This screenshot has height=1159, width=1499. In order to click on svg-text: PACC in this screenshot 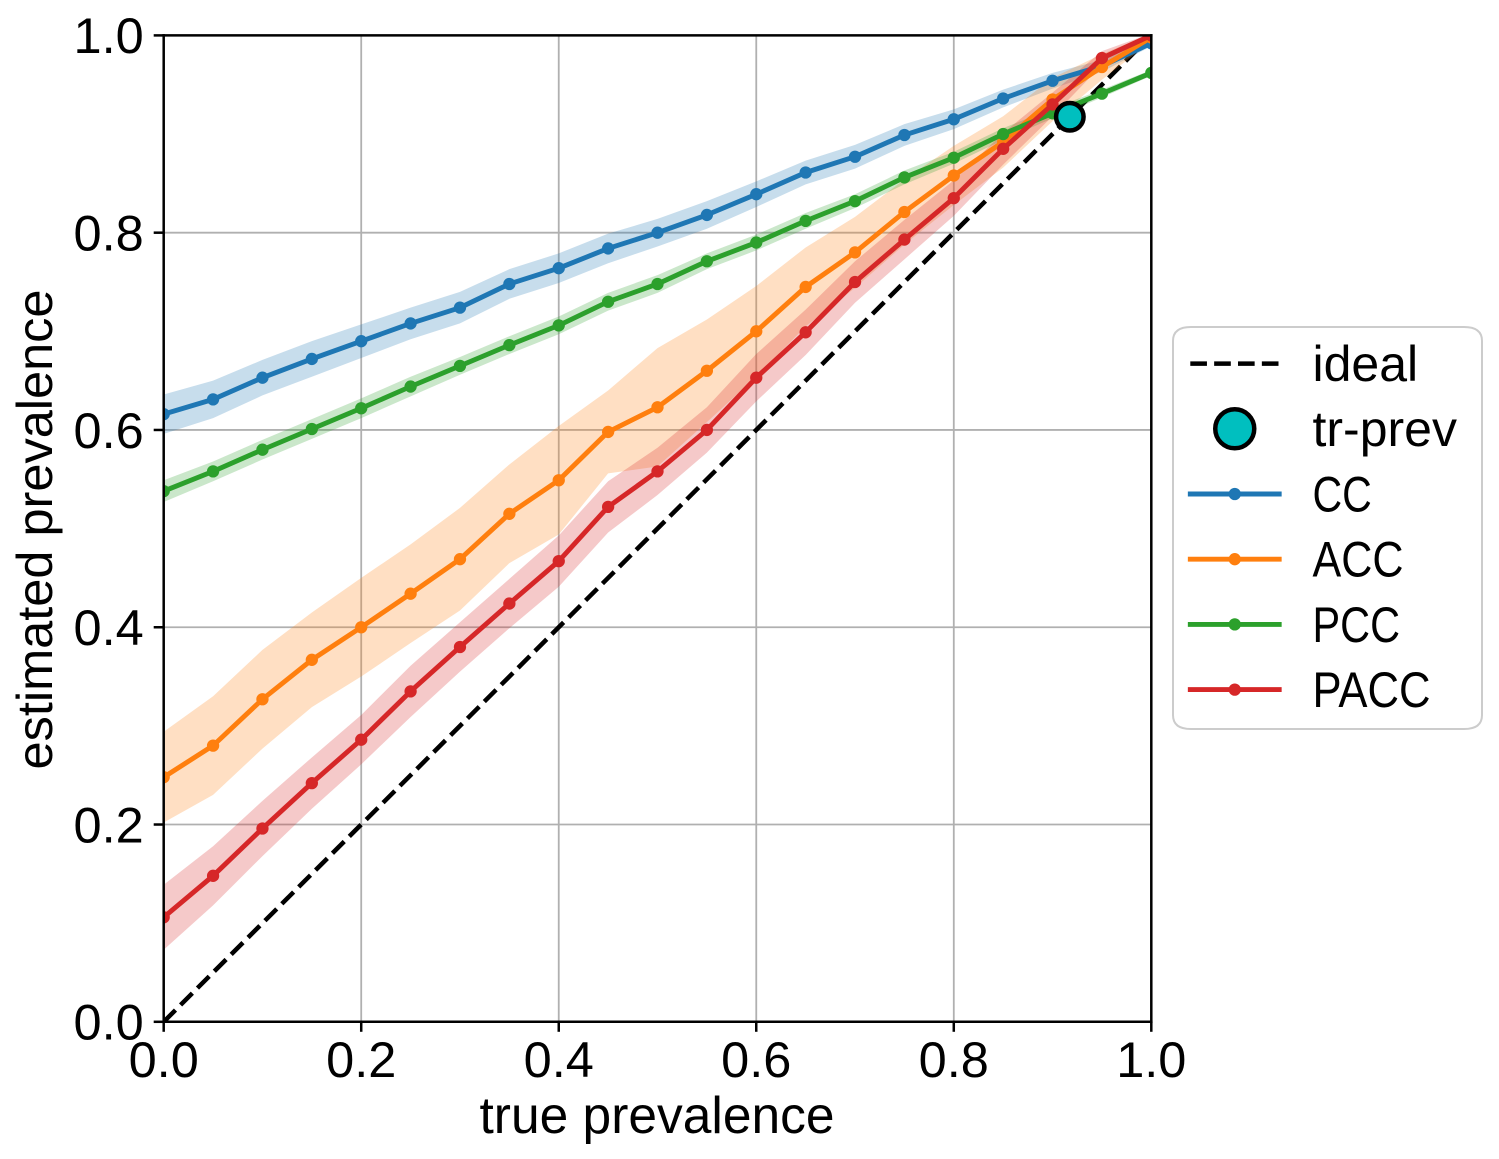, I will do `click(1372, 690)`.